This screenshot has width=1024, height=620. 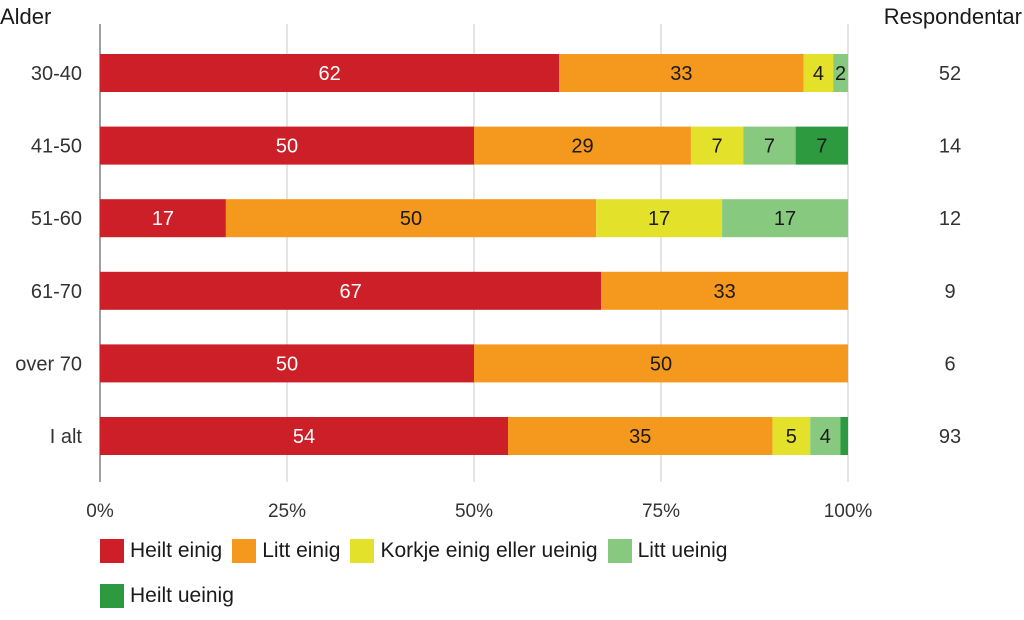 What do you see at coordinates (182, 595) in the screenshot?
I see `legend-label: Heilt ueinig` at bounding box center [182, 595].